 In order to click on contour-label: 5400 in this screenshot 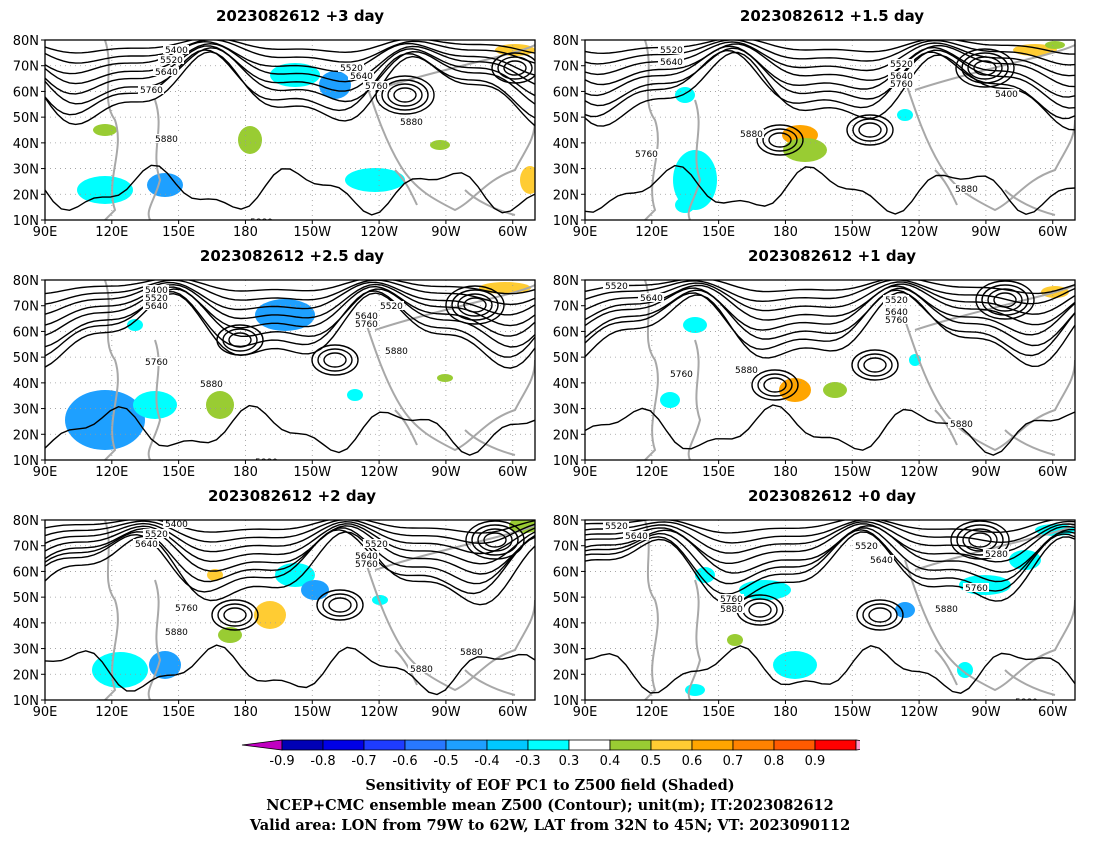, I will do `click(156, 291)`.